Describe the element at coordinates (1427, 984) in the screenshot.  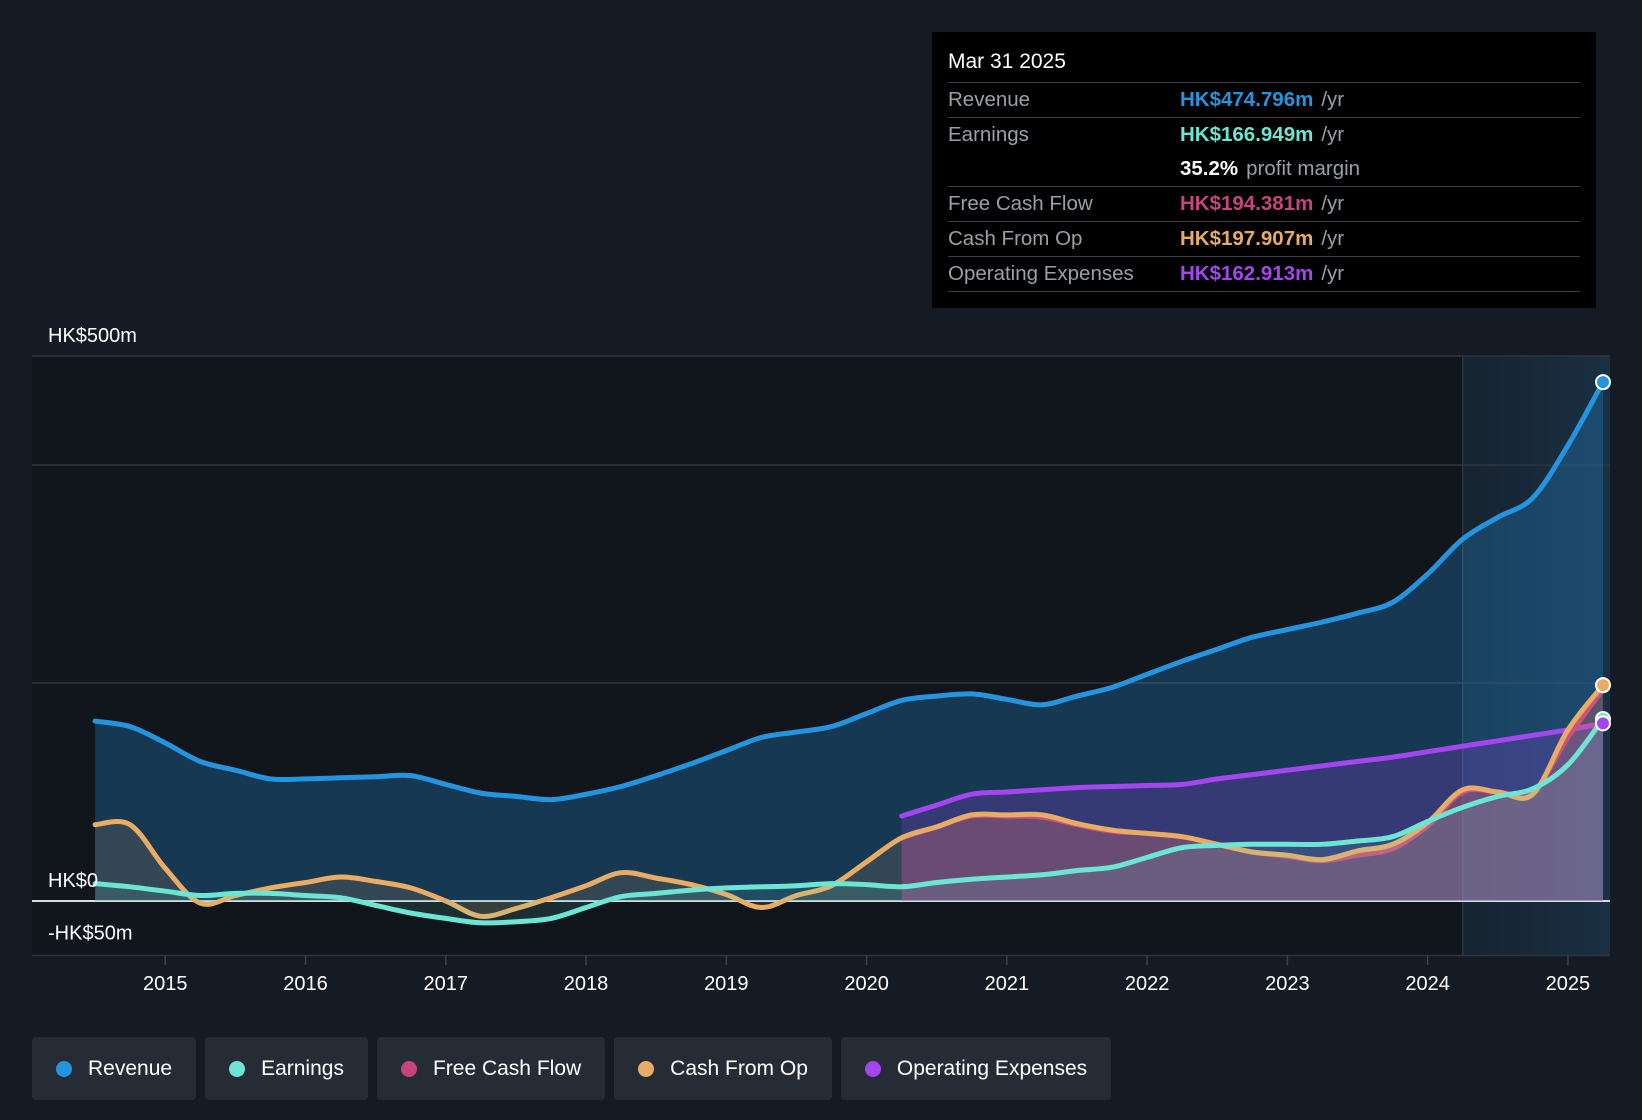
I see `x-tick-label: 2024` at that location.